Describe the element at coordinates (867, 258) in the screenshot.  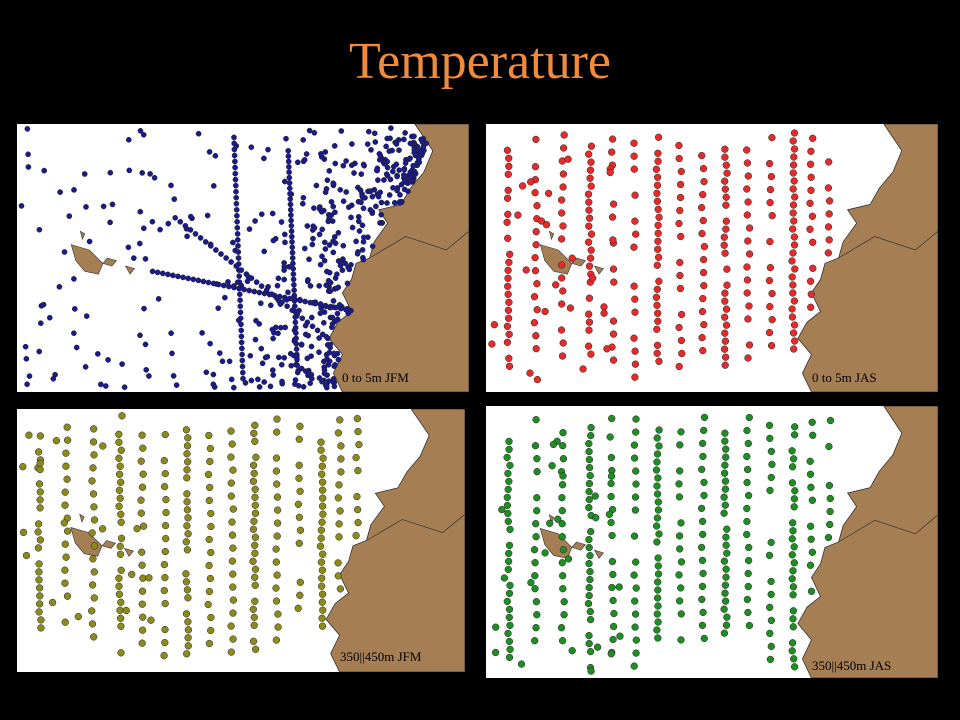
I see `land-mass` at that location.